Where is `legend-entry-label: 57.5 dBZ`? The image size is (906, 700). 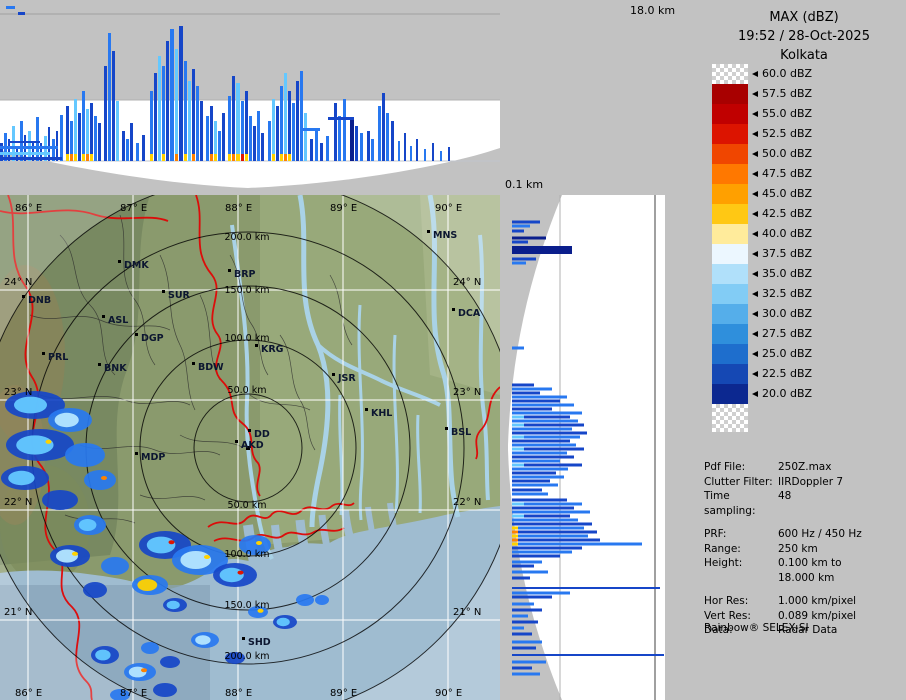
legend-entry-label: 57.5 dBZ is located at coordinates (787, 93).